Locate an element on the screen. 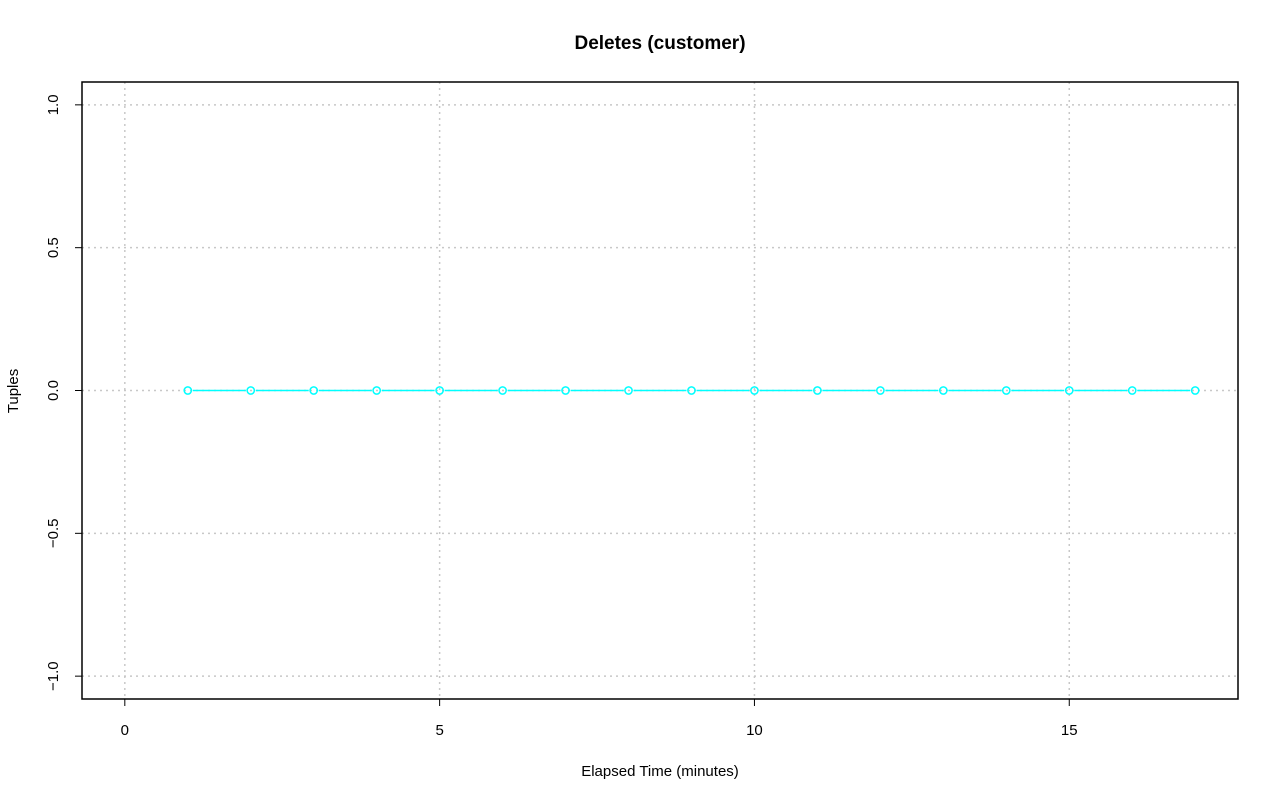  y-axis-label: Tuples is located at coordinates (13, 391).